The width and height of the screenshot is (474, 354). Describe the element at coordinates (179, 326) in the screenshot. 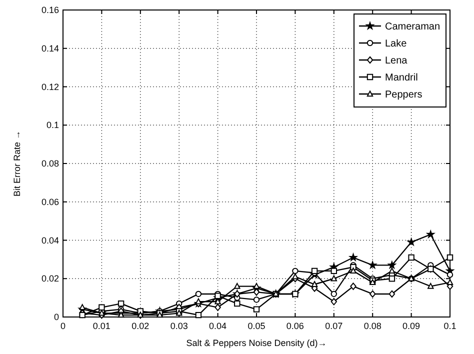

I see `x-tick-label: 0.03` at that location.